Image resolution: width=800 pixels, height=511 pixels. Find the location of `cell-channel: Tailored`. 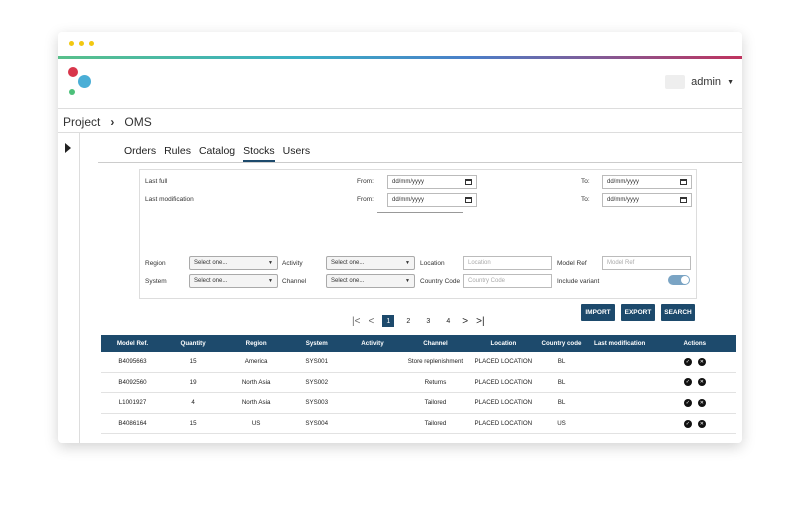

cell-channel: Tailored is located at coordinates (435, 424).